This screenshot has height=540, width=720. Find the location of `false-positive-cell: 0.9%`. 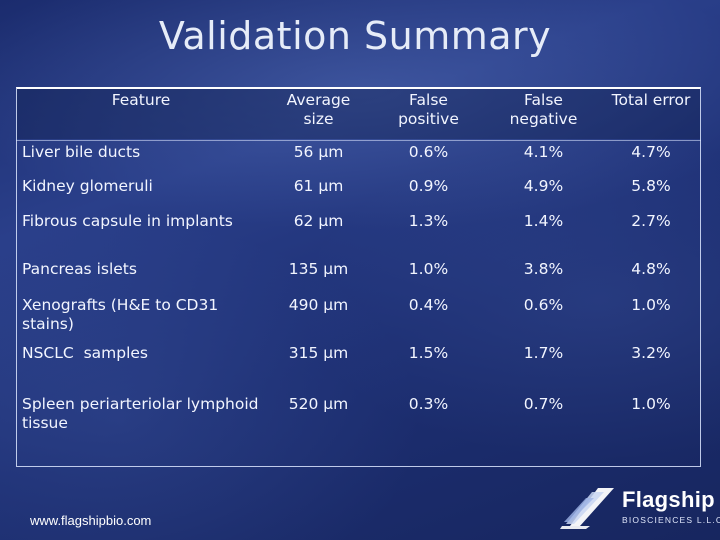

false-positive-cell: 0.9% is located at coordinates (428, 186).